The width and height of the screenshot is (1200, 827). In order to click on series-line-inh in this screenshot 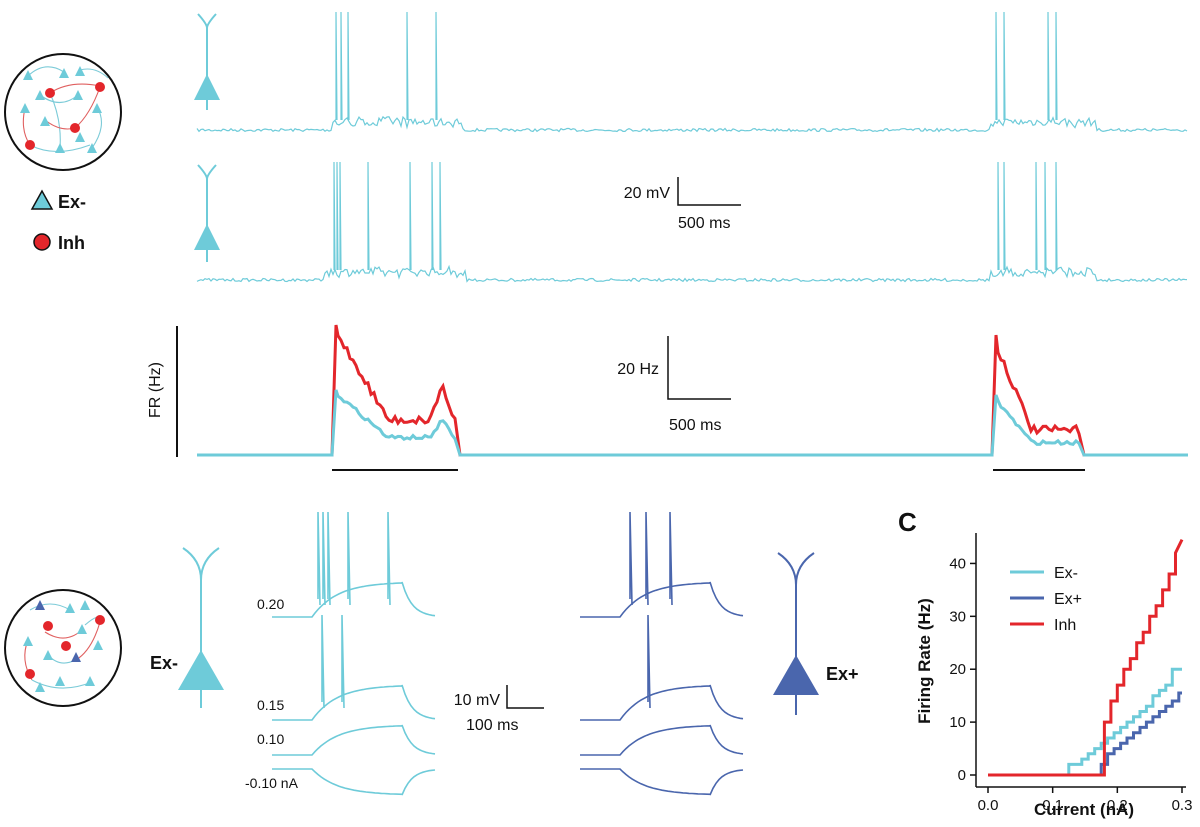, I will do `click(1086, 657)`.